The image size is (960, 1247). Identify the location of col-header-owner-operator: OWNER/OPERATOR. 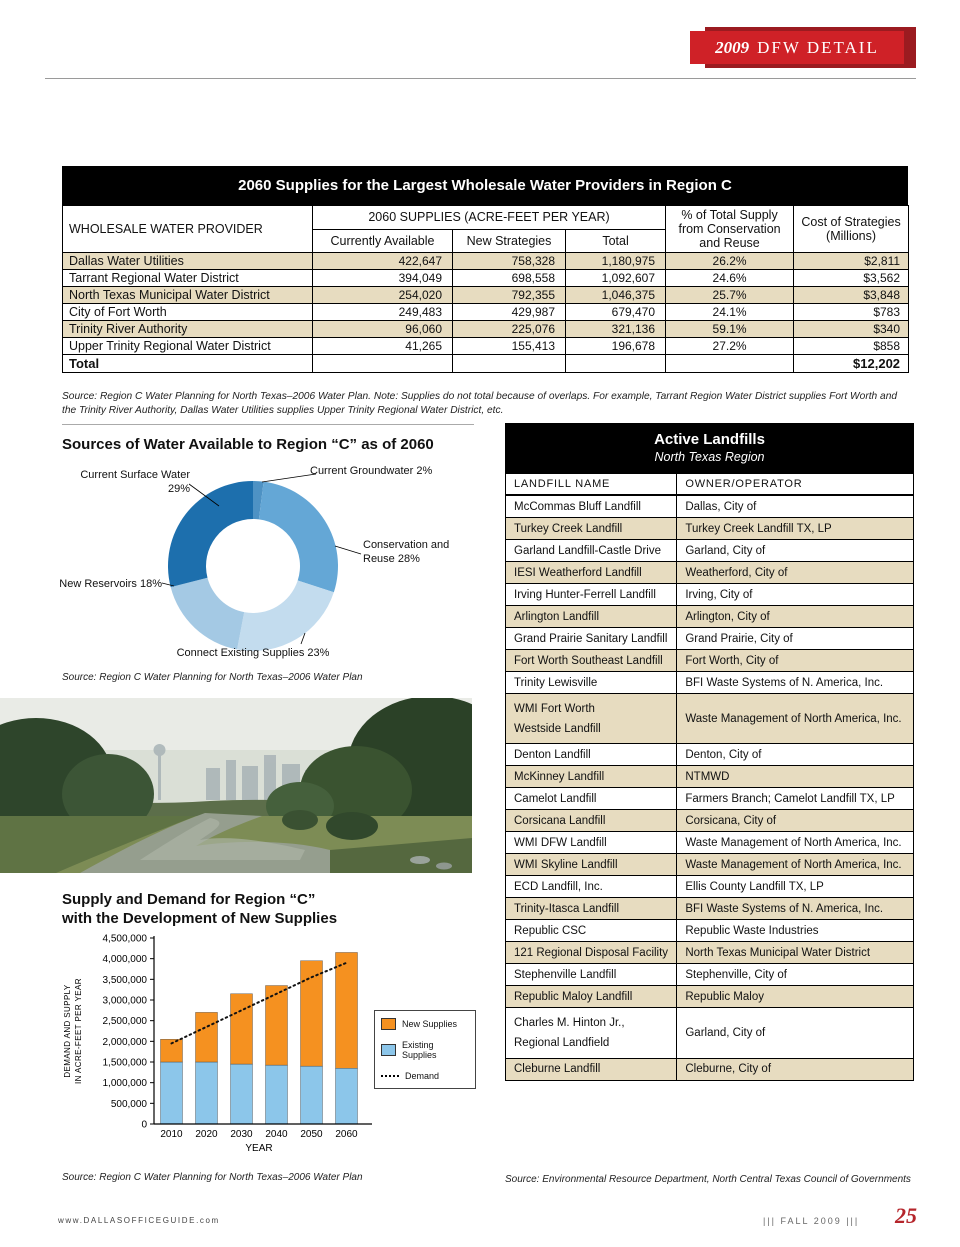
(795, 484).